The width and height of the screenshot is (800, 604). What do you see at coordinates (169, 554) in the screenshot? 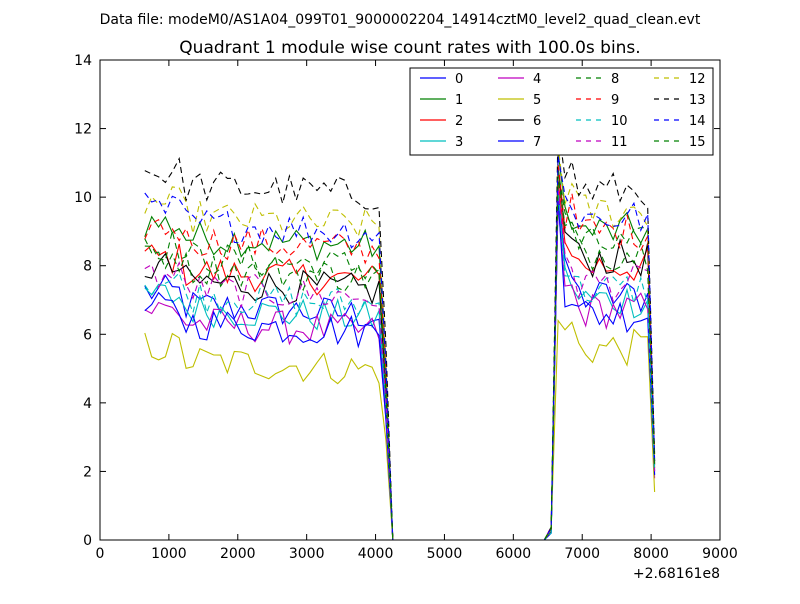
I see `x-tick-label: 1000` at bounding box center [169, 554].